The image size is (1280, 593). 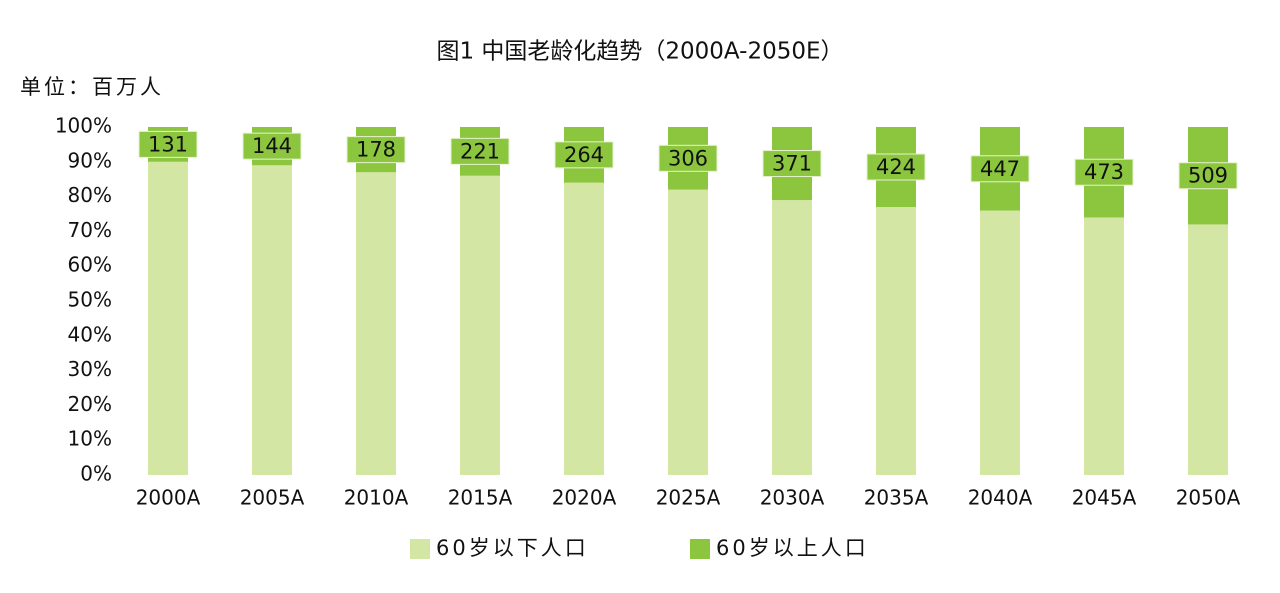 What do you see at coordinates (90, 160) in the screenshot?
I see `y-tick-label: 90%` at bounding box center [90, 160].